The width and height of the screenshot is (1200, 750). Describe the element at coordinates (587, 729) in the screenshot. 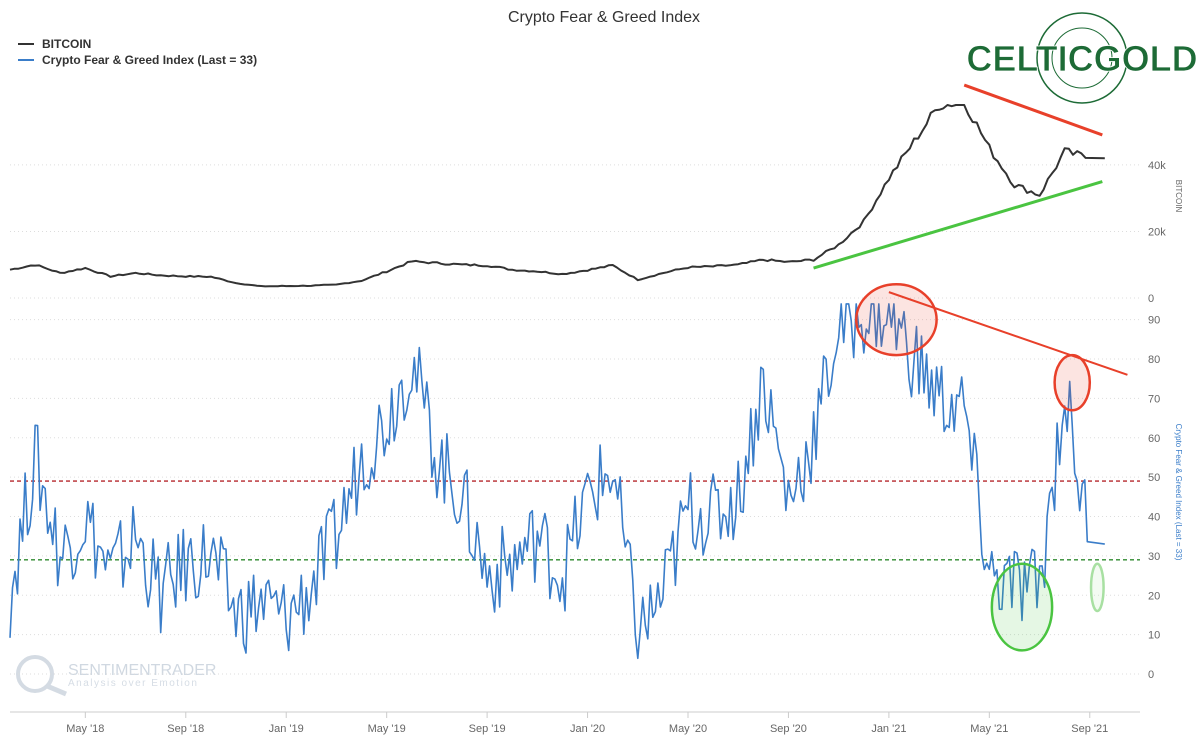

I see `x-tick-label: Jan '20` at that location.